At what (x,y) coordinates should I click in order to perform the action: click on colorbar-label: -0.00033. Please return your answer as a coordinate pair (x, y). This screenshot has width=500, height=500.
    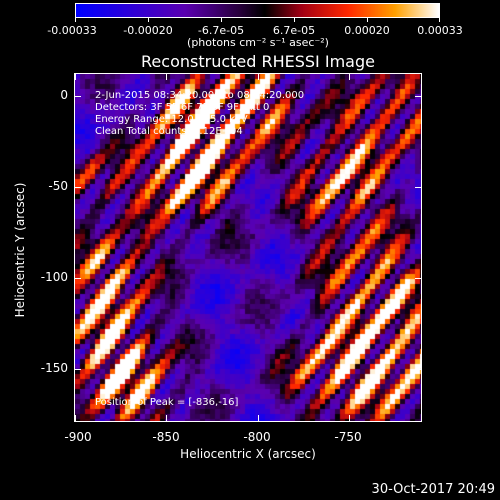
    Looking at the image, I should click on (72, 30).